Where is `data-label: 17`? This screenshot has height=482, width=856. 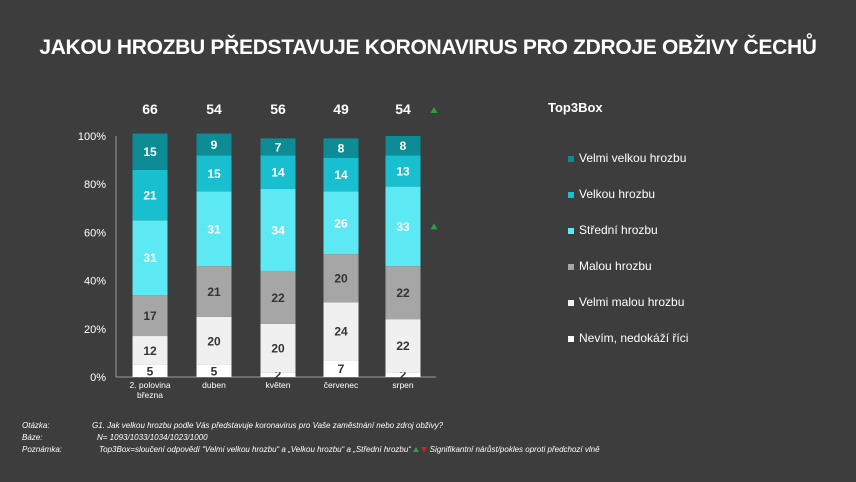 data-label: 17 is located at coordinates (150, 316).